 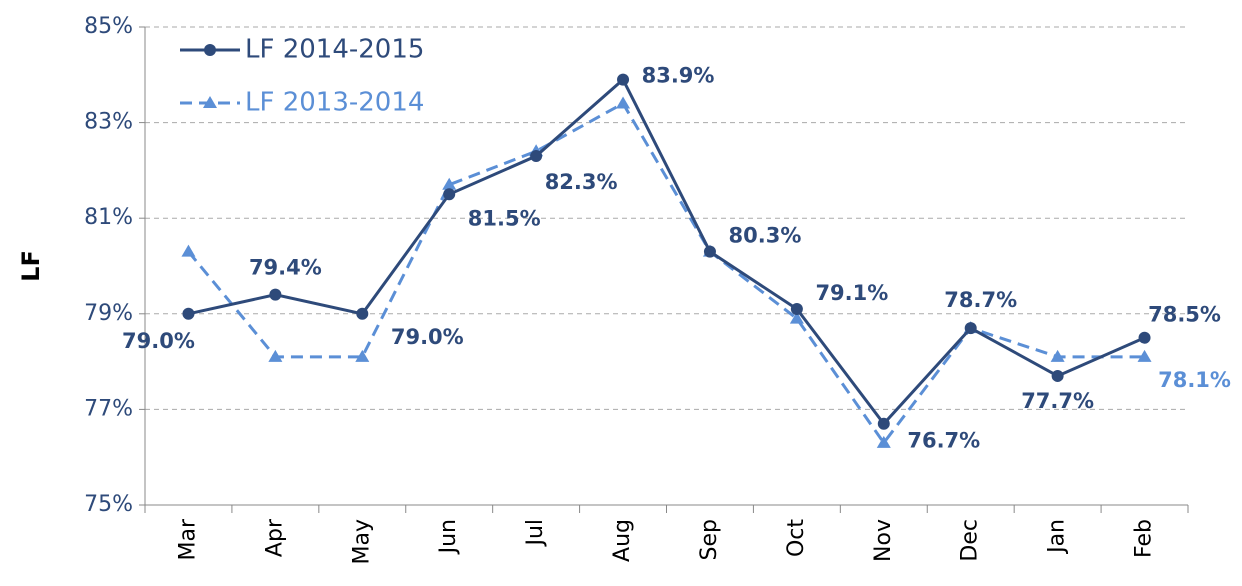 What do you see at coordinates (1194, 380) in the screenshot?
I see `data-label: 78.1%` at bounding box center [1194, 380].